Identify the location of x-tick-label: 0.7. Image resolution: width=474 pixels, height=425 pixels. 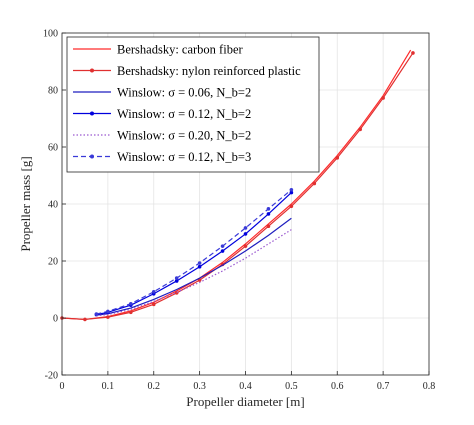
(383, 386).